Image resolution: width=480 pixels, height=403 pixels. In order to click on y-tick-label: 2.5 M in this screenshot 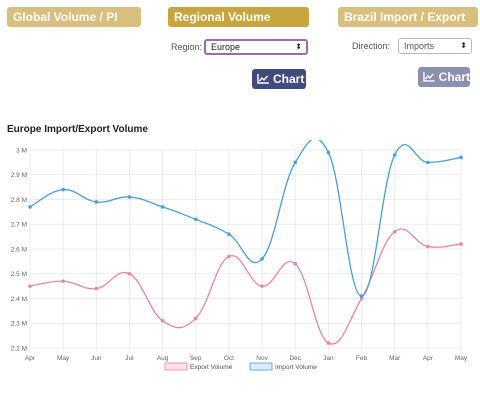, I will do `click(19, 274)`.